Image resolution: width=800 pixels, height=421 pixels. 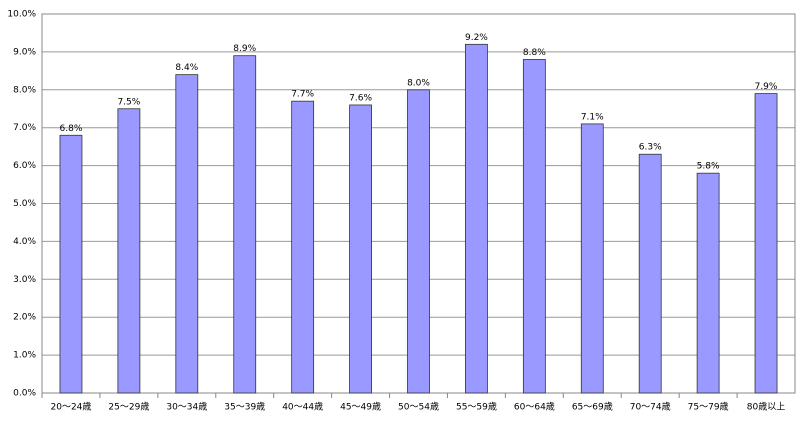 What do you see at coordinates (302, 95) in the screenshot?
I see `value-label: 7.7%` at bounding box center [302, 95].